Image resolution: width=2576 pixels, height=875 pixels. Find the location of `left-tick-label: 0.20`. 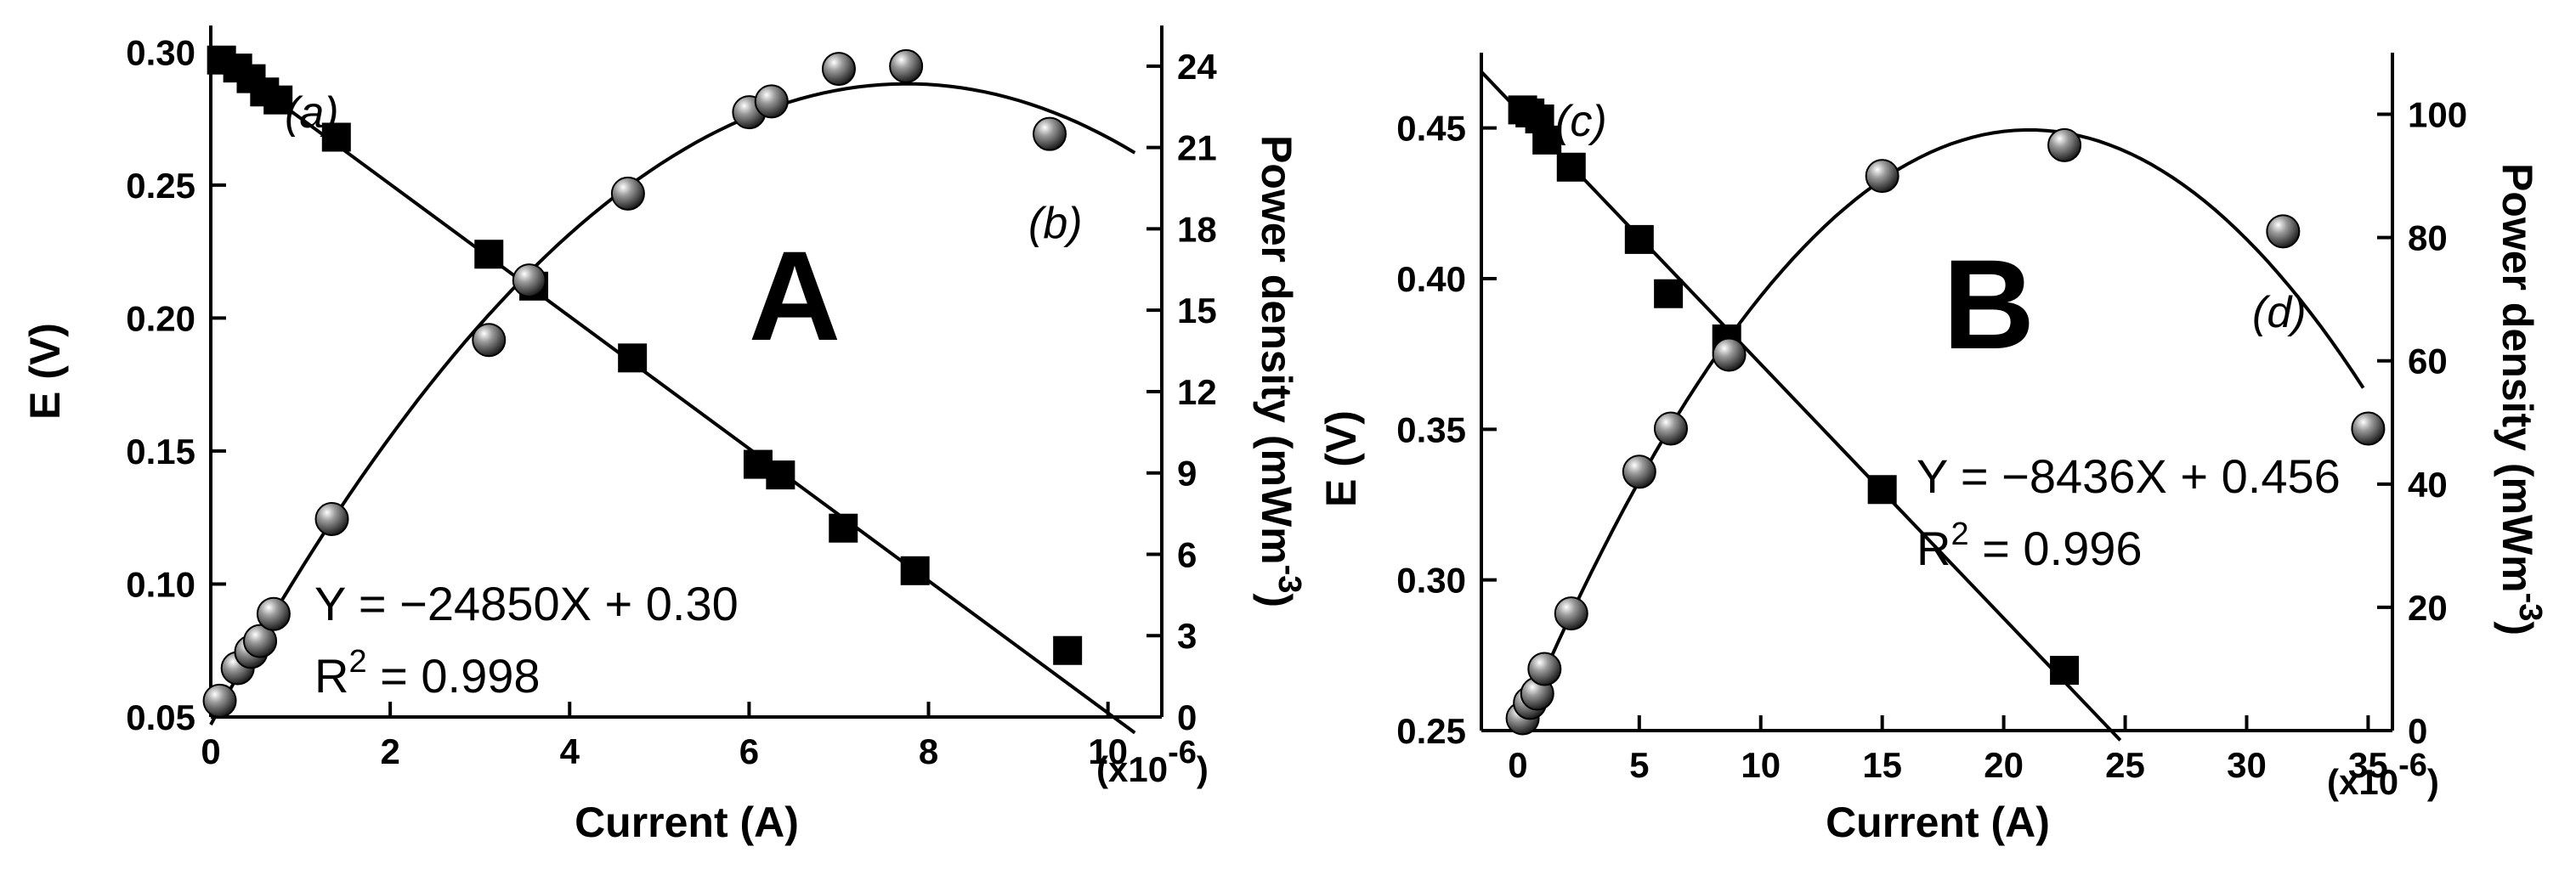

left-tick-label: 0.20 is located at coordinates (160, 318).